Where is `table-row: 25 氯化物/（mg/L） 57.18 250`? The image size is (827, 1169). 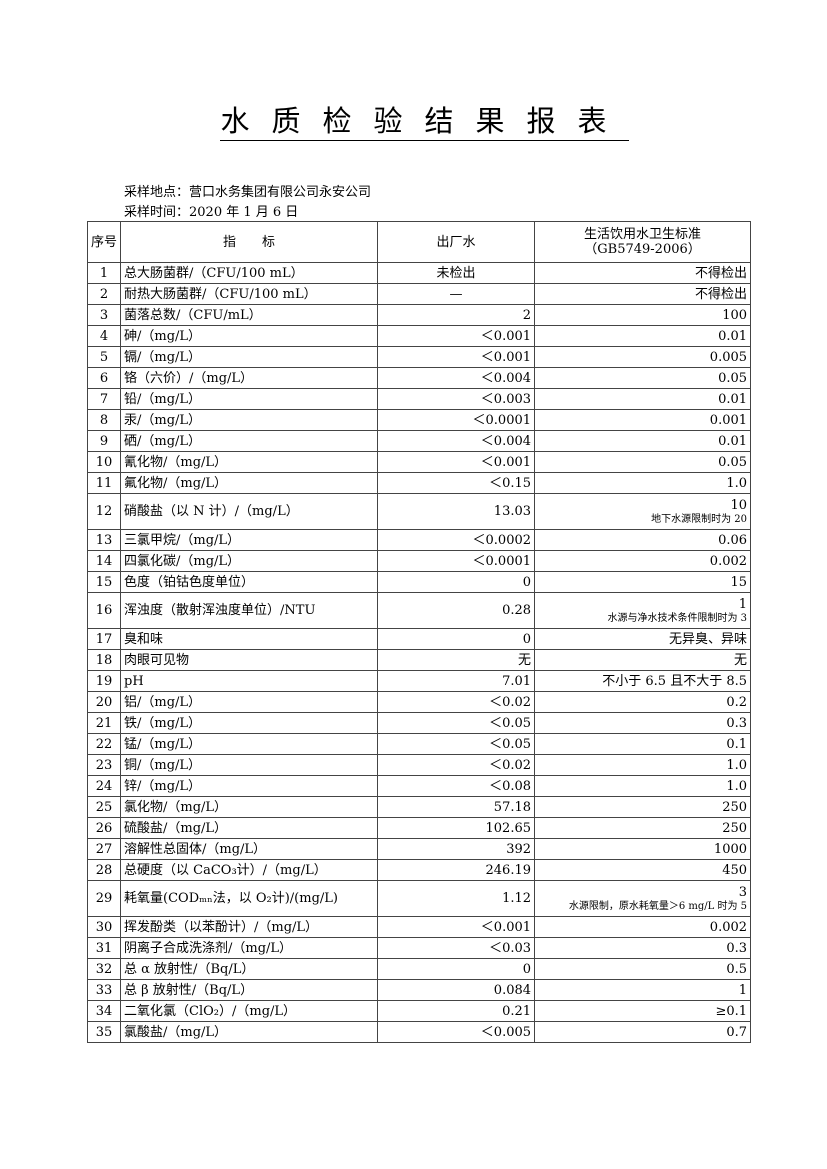
table-row: 25 氯化物/（mg/L） 57.18 250 is located at coordinates (419, 807).